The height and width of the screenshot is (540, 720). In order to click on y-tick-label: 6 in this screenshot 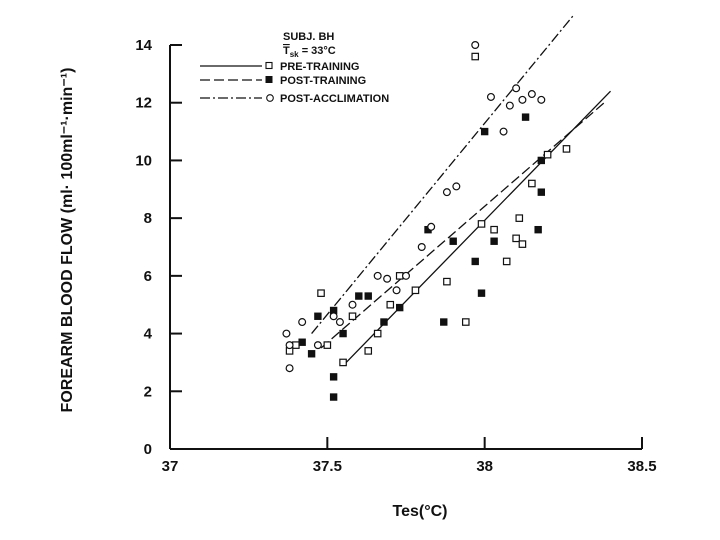, I will do `click(148, 276)`.